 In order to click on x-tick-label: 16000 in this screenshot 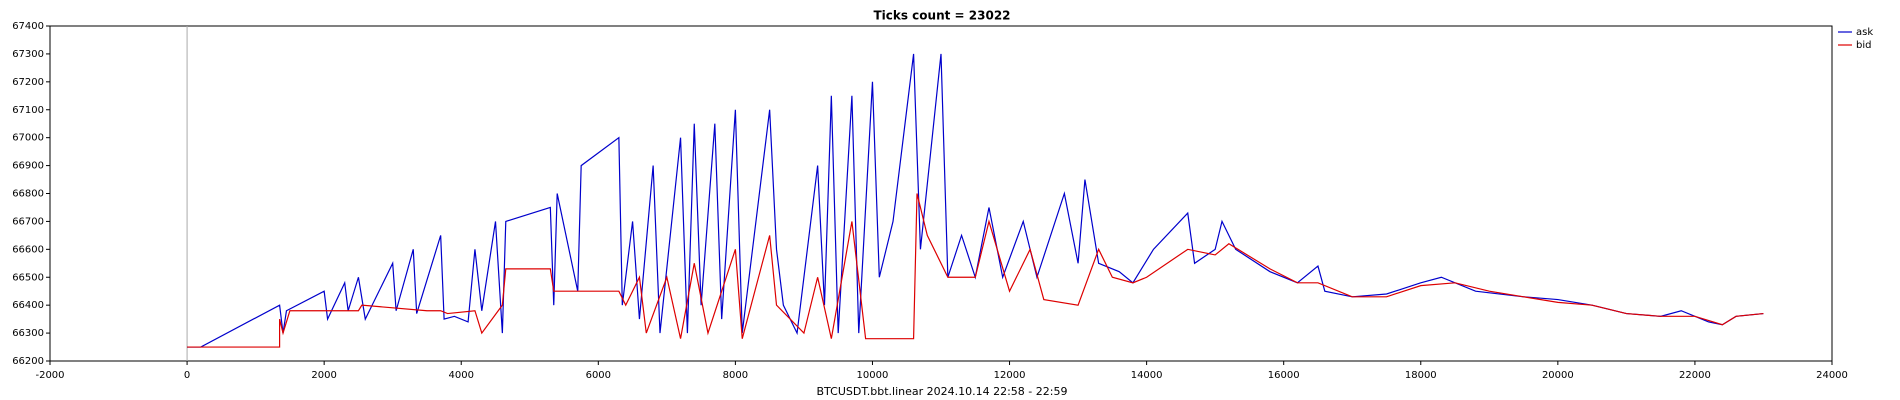, I will do `click(1284, 375)`.